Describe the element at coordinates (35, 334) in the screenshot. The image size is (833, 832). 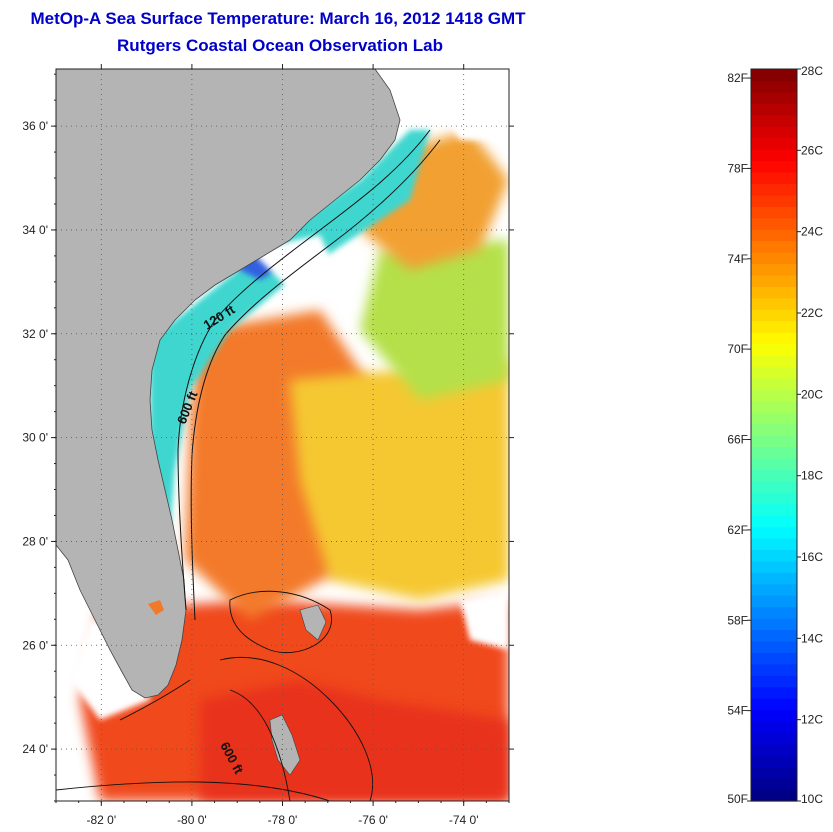
I see `lat-tick-label: 32 0'` at that location.